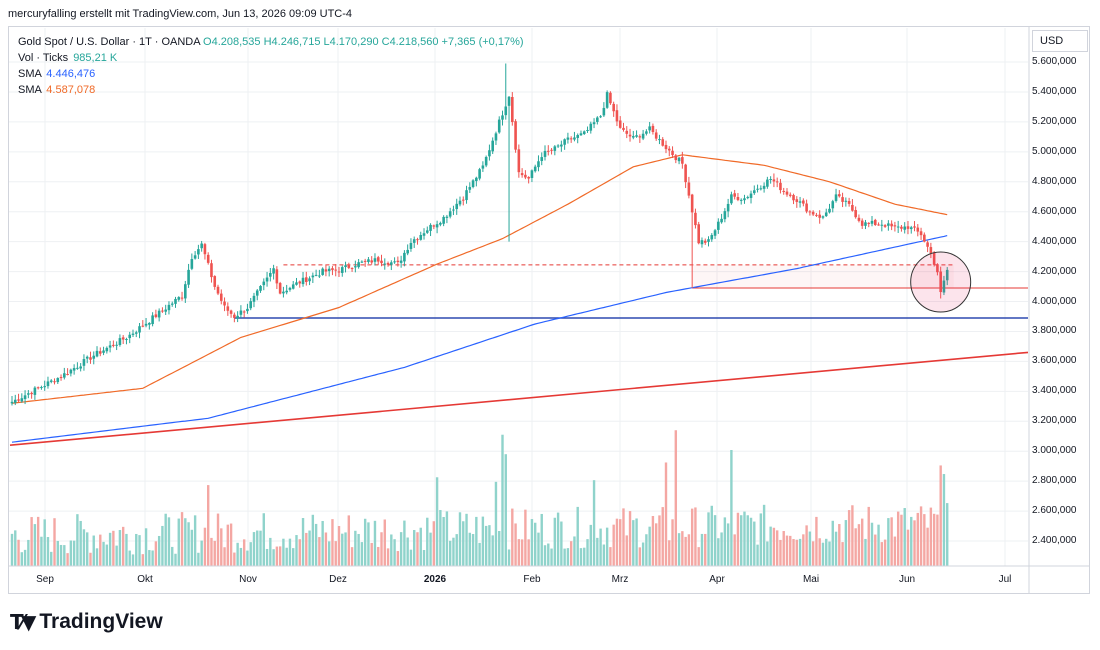 This screenshot has width=1100, height=650. Describe the element at coordinates (1054, 211) in the screenshot. I see `price-tick-label: 4.600,000` at that location.